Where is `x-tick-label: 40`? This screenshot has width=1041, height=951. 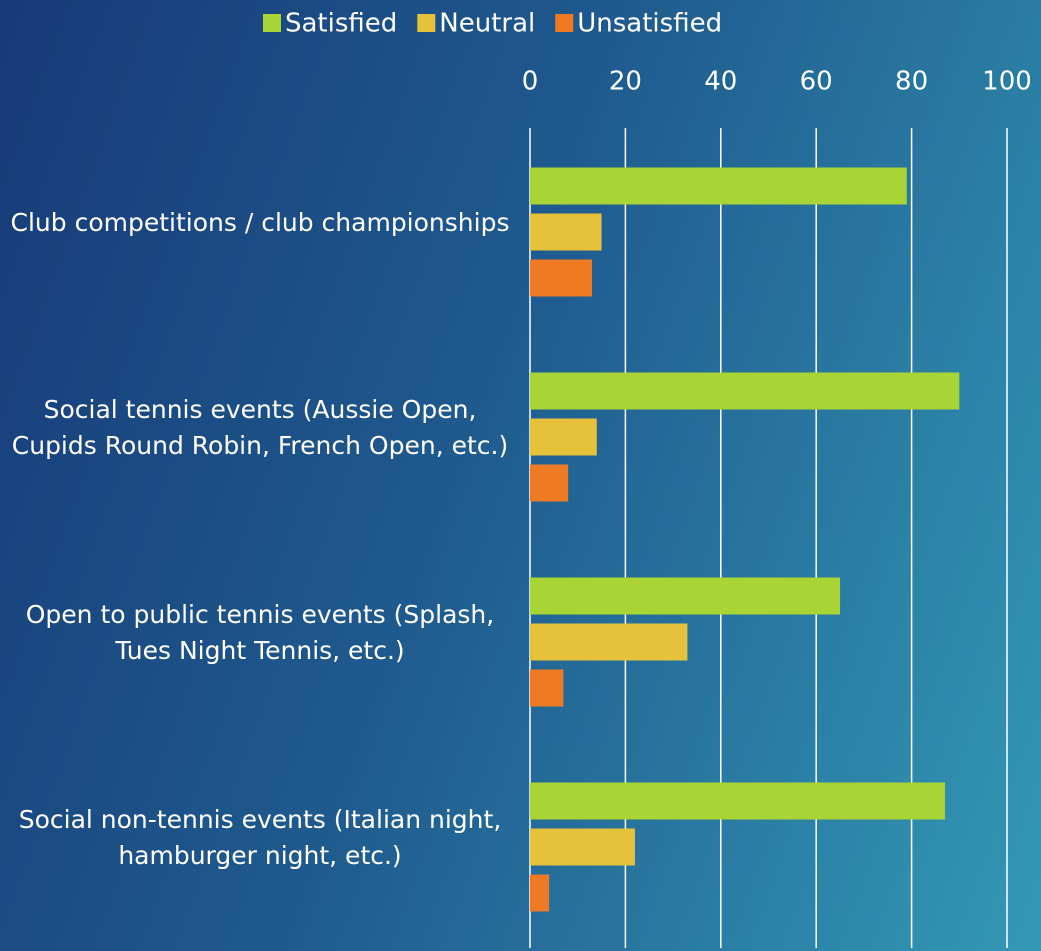
x-tick-label: 40 is located at coordinates (720, 82).